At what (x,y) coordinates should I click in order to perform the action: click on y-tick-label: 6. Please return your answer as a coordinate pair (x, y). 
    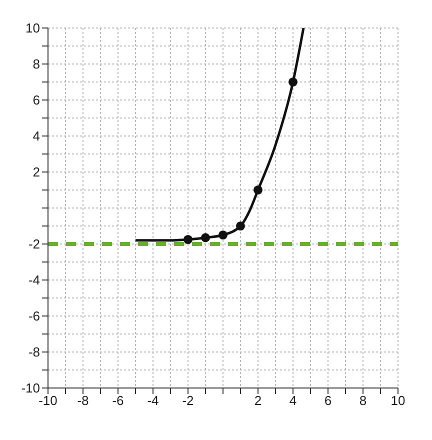
    Looking at the image, I should click on (36, 100).